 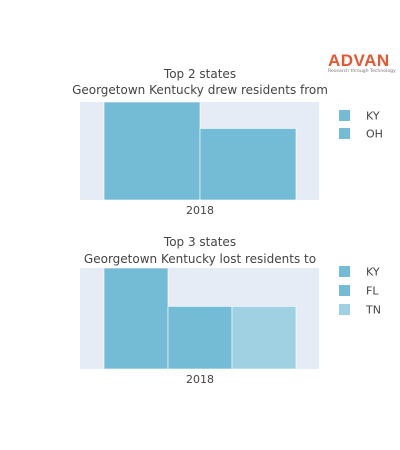 What do you see at coordinates (200, 259) in the screenshot?
I see `chart-title-line: Georgetown Kentucky lost residents to` at bounding box center [200, 259].